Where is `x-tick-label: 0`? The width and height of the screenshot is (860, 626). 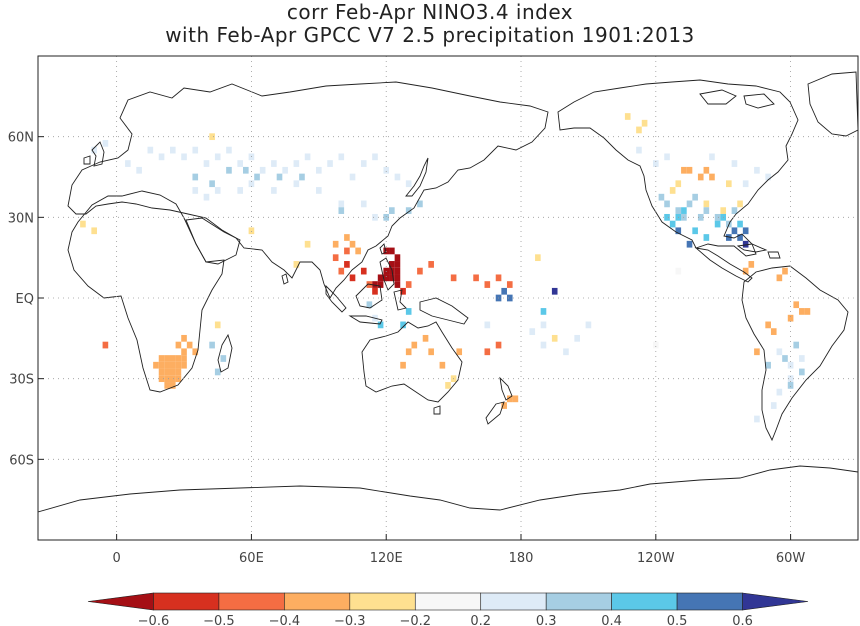 x-tick-label: 0 is located at coordinates (116, 558).